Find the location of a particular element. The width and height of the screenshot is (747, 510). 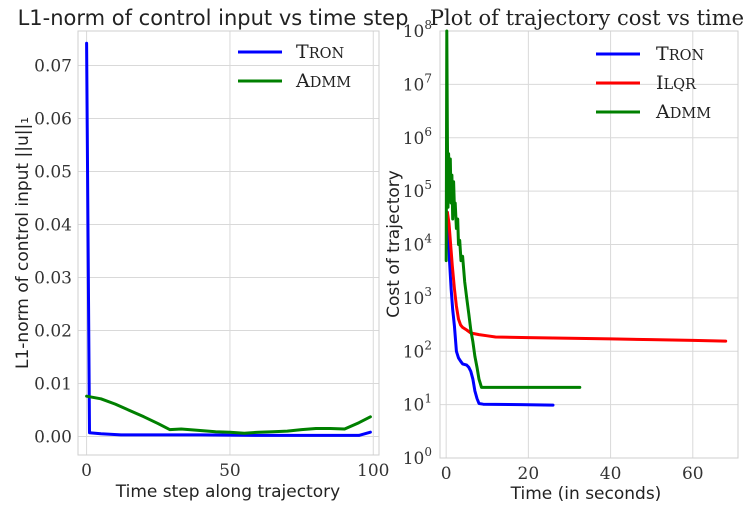

y-tick-label: 10⁴ is located at coordinates (418, 244).